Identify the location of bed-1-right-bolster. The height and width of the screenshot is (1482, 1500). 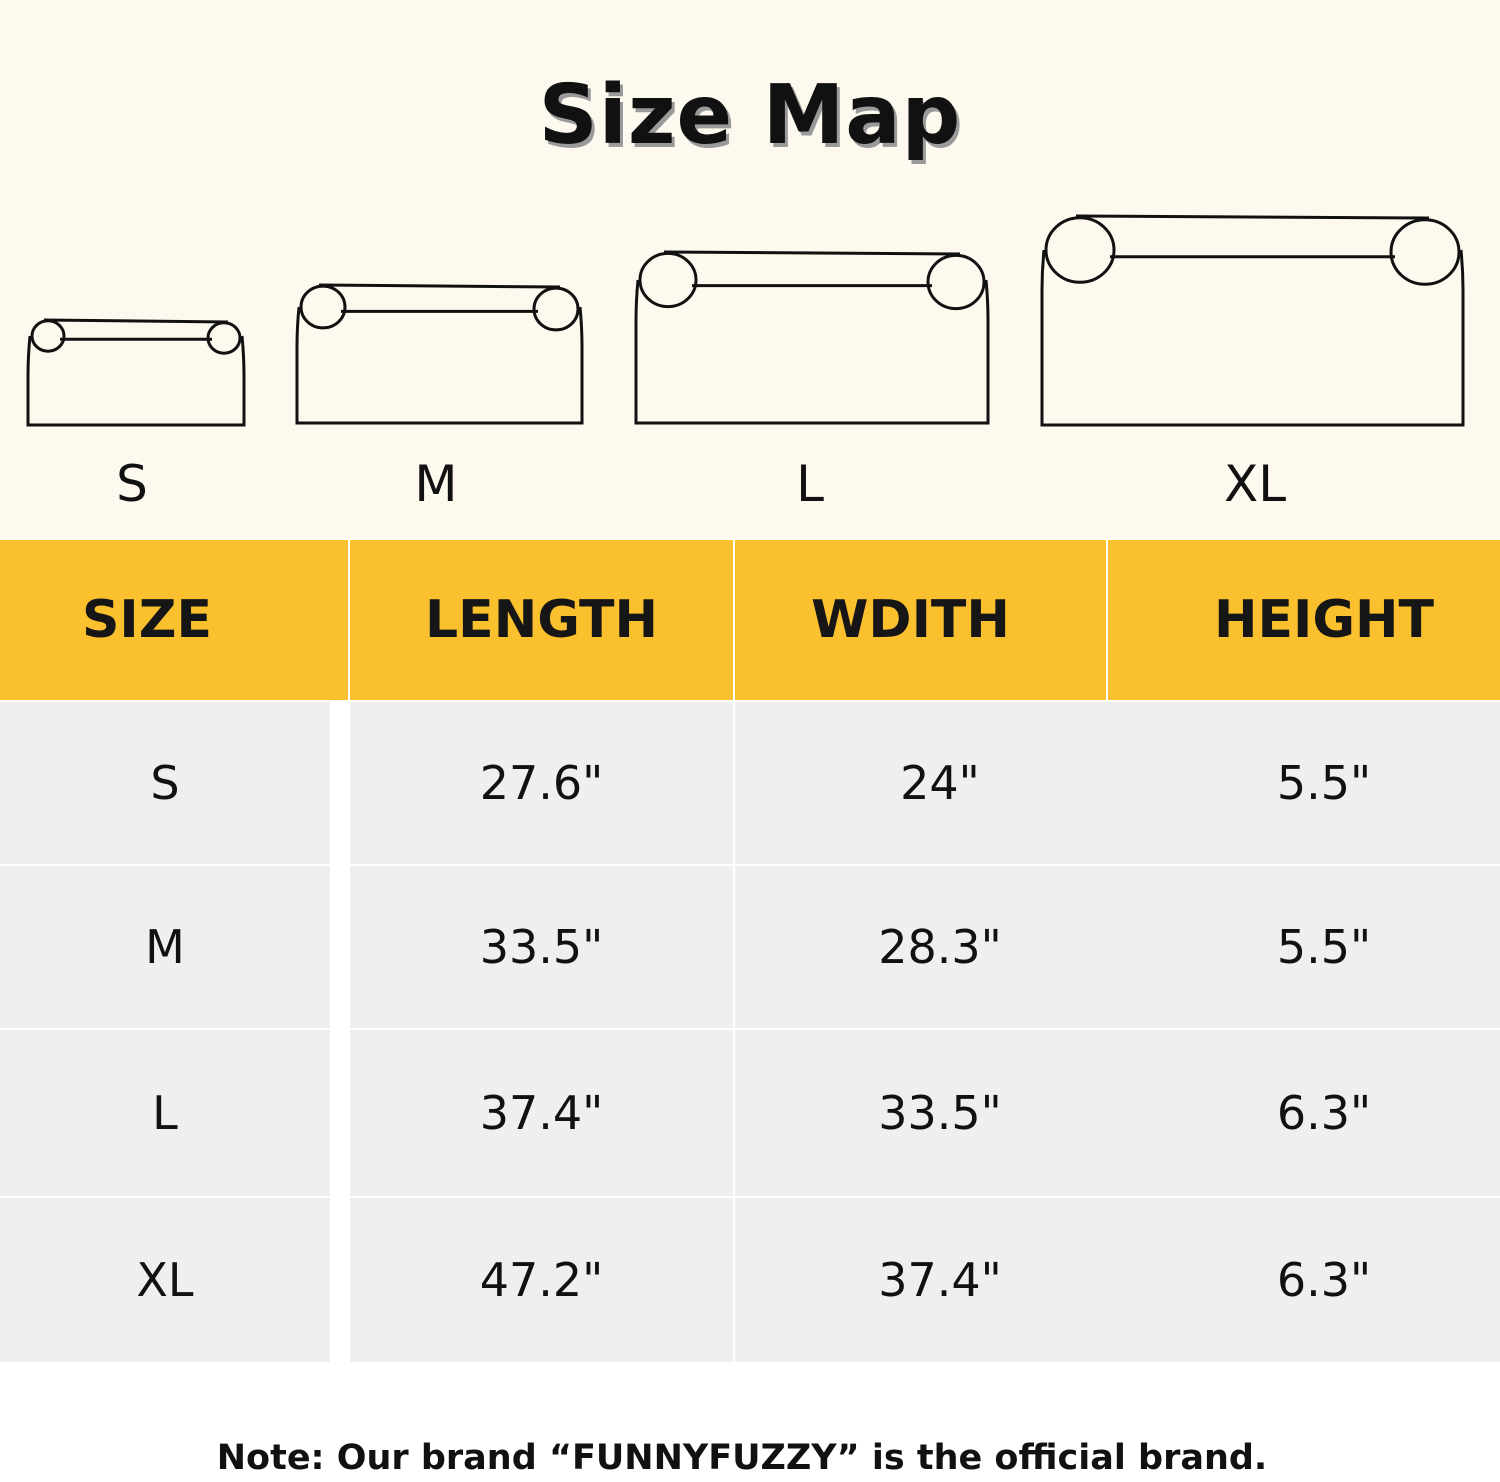
(556, 309).